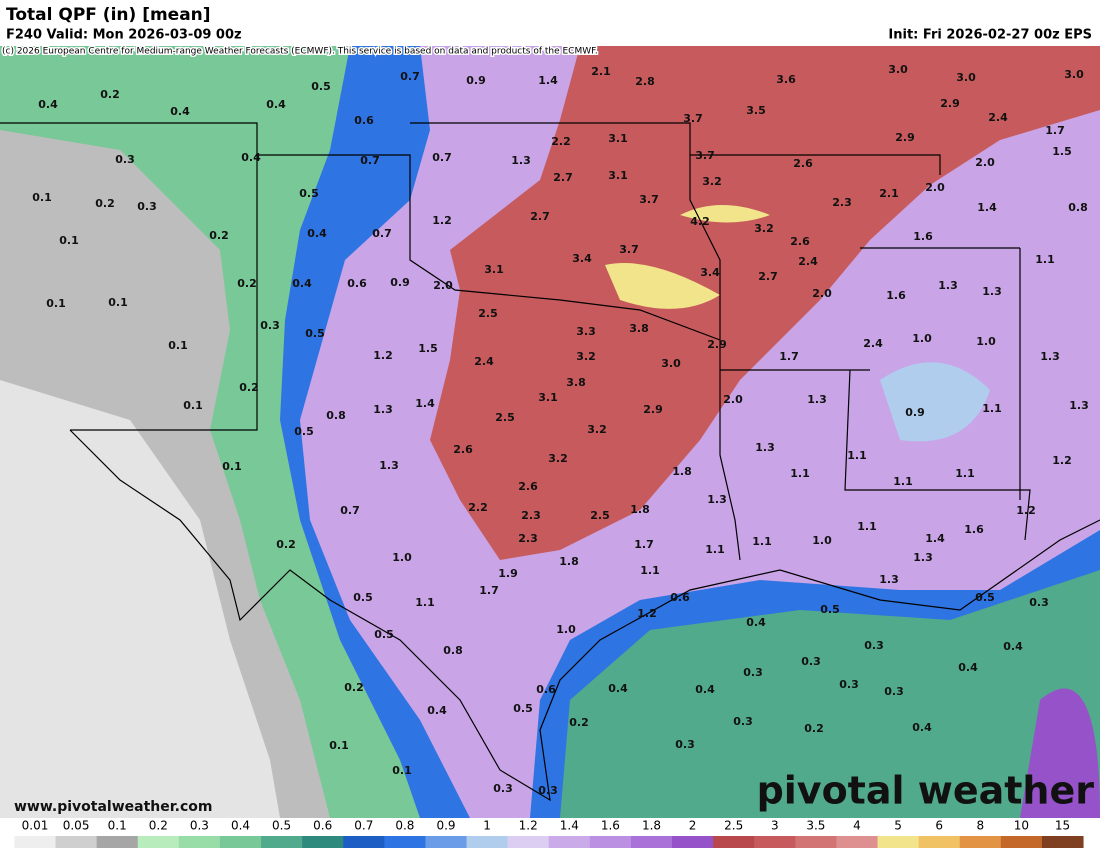 This screenshot has width=1100, height=850. I want to click on value-label: 3.1, so click(548, 397).